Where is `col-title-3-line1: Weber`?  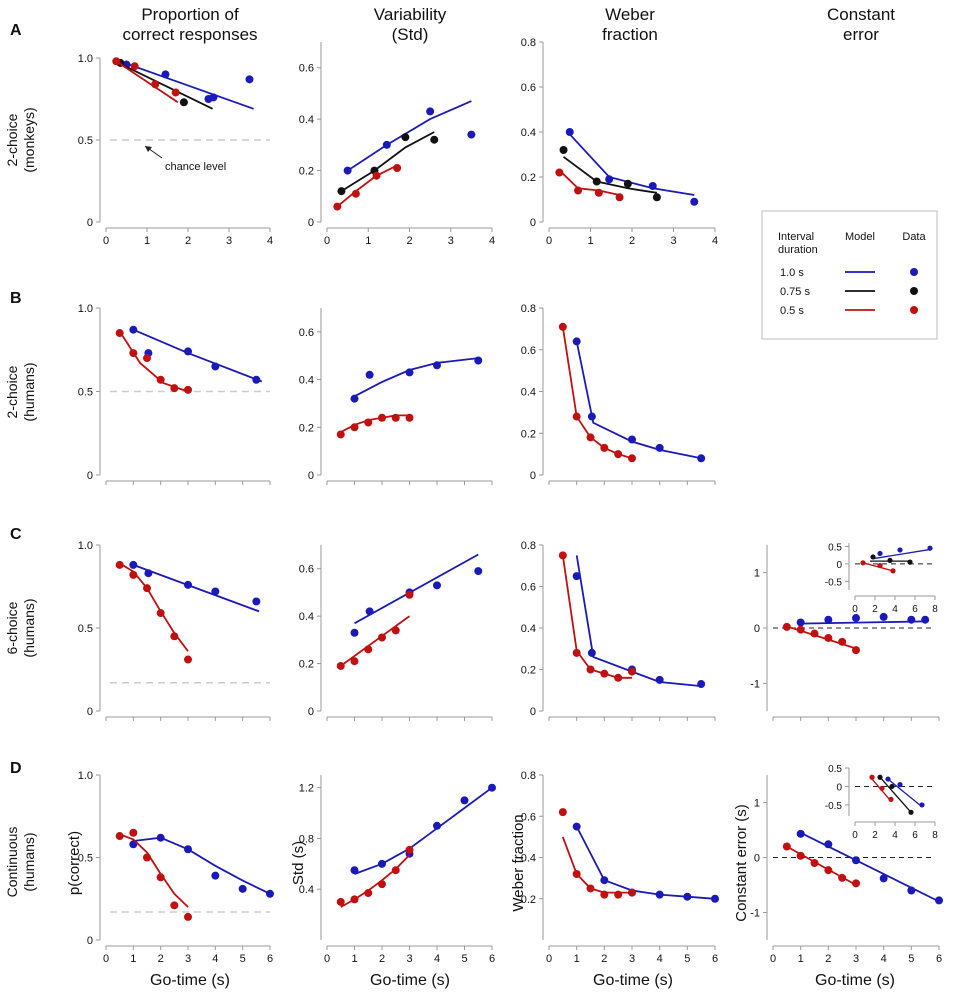
col-title-3-line1: Weber is located at coordinates (630, 14).